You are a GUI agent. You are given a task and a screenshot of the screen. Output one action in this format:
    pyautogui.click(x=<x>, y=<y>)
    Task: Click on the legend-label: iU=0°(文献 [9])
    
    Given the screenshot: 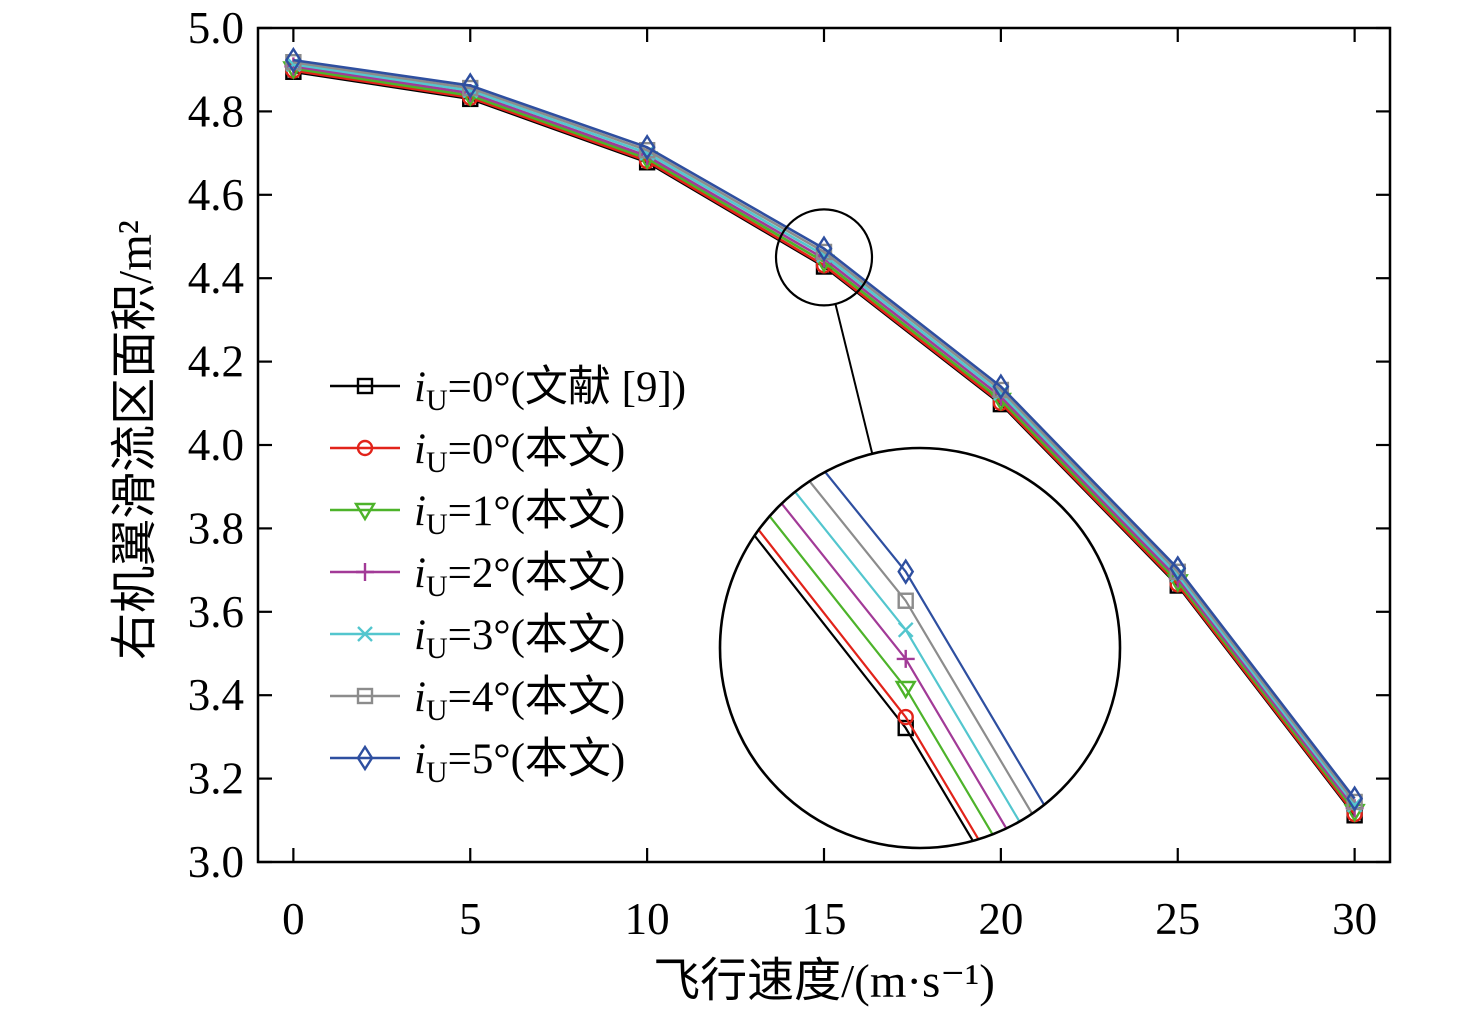 What is the action you would take?
    pyautogui.click(x=550, y=390)
    